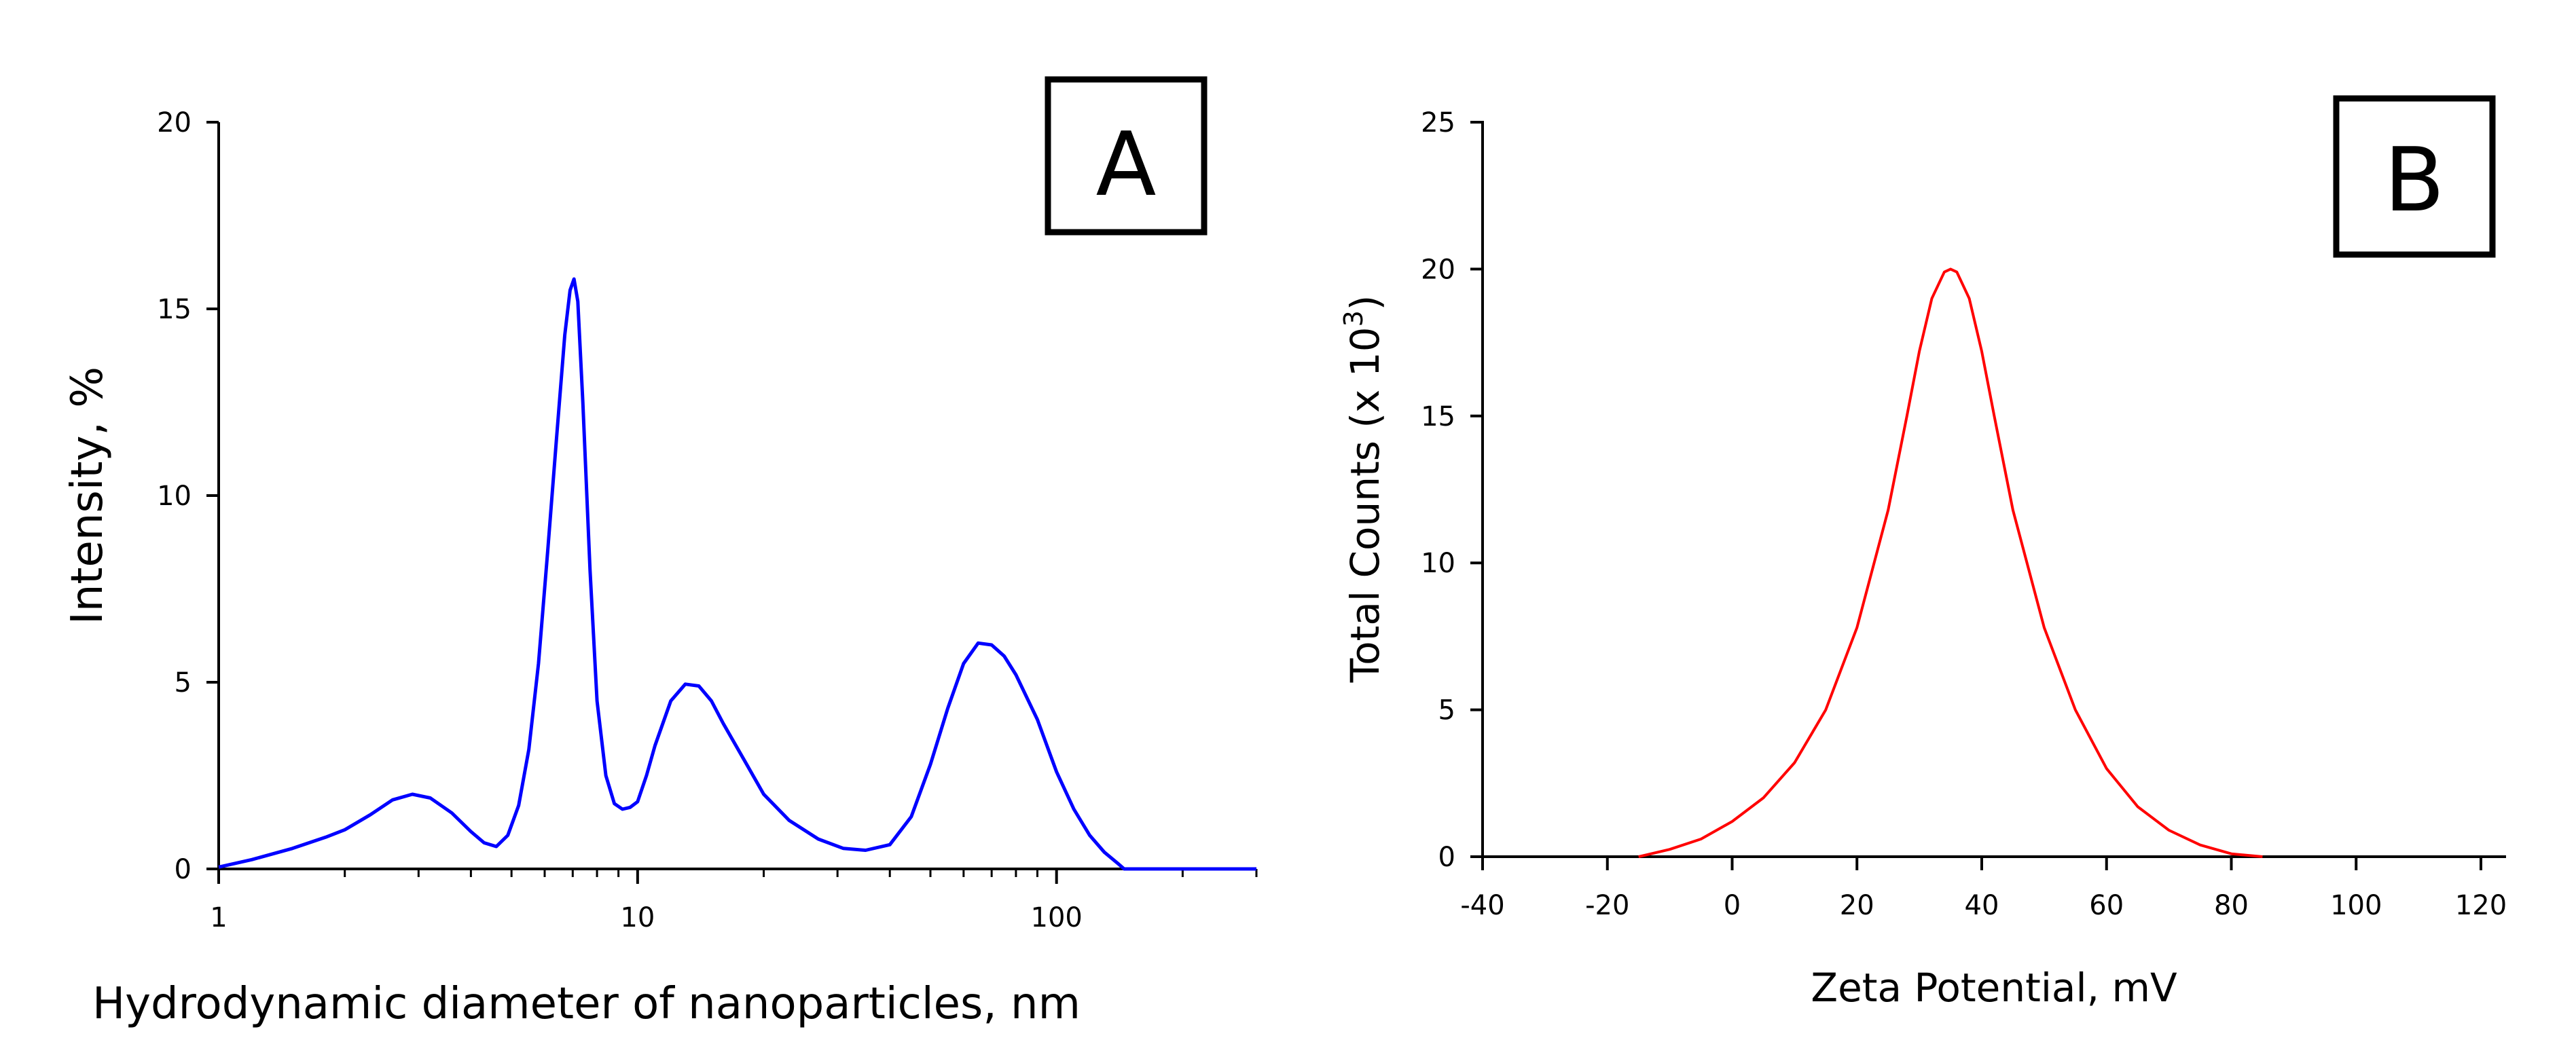 This screenshot has height=1059, width=2576. What do you see at coordinates (1365, 303) in the screenshot?
I see `panel-b-y-axis-label-close: )` at bounding box center [1365, 303].